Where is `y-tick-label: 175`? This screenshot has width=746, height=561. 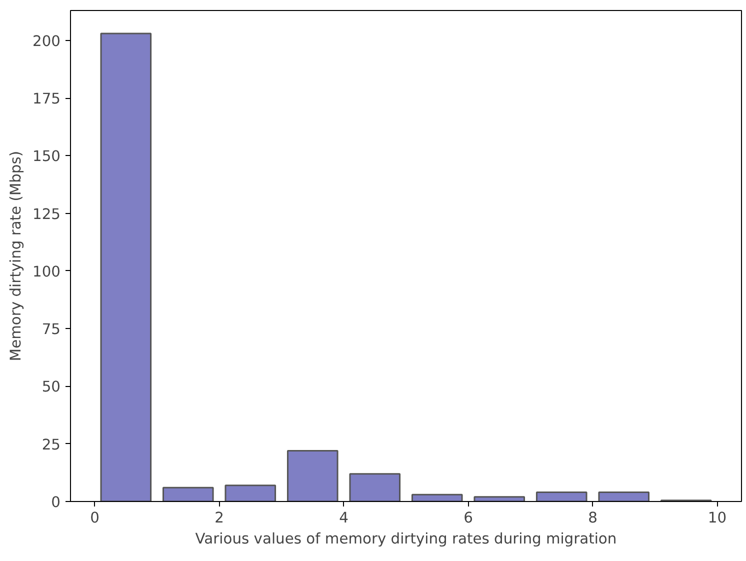
y-tick-label: 175 is located at coordinates (46, 99).